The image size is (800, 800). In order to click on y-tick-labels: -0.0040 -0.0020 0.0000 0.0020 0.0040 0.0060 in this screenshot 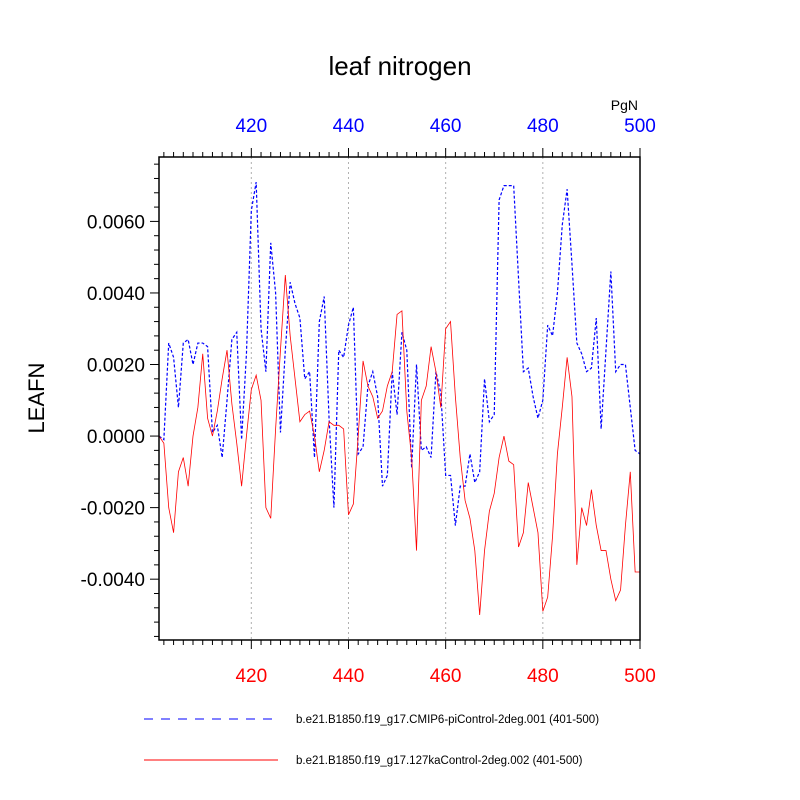, I will do `click(113, 401)`.